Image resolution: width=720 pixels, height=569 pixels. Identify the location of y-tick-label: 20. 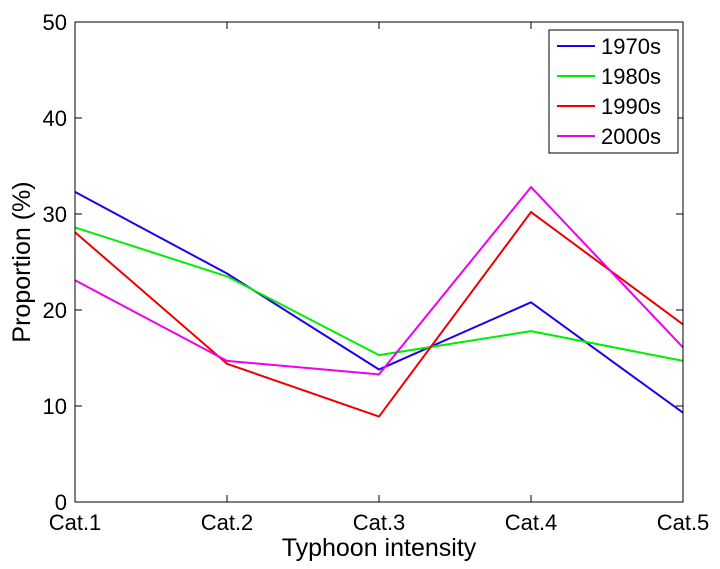
(55, 310).